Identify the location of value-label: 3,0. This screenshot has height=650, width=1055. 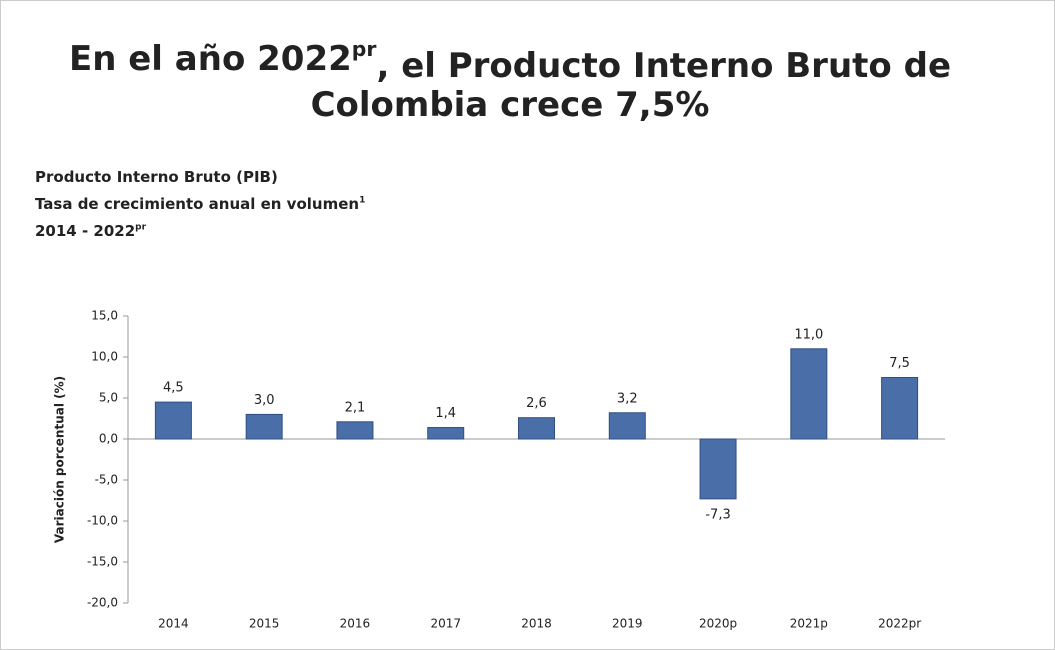
(264, 400).